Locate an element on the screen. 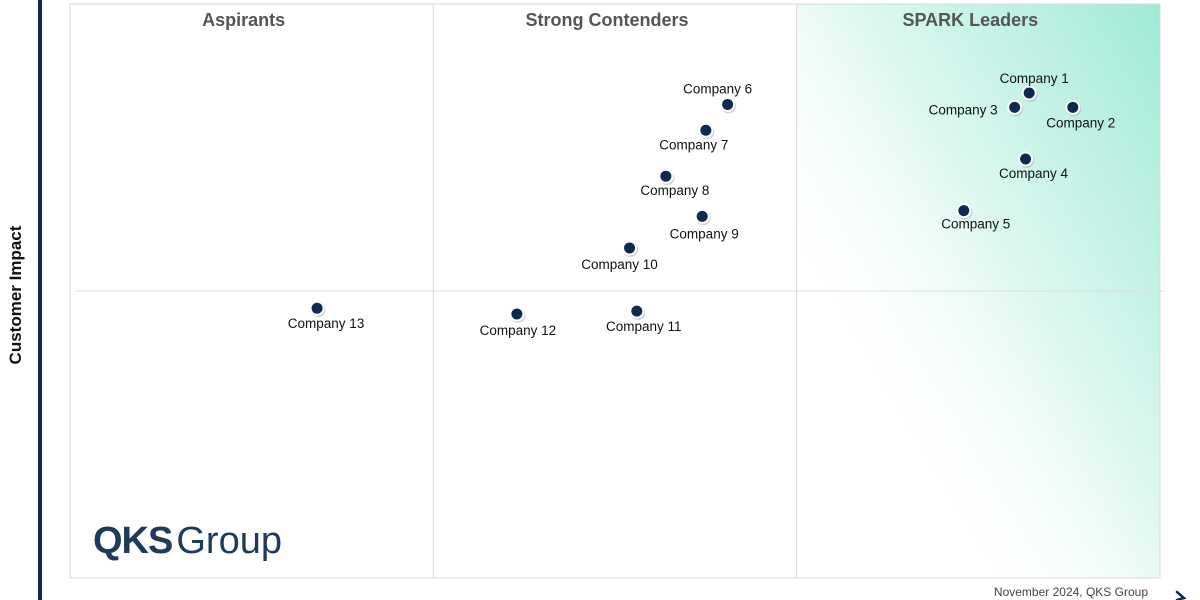 The image size is (1200, 600). point-label-9: Company 9 is located at coordinates (704, 233).